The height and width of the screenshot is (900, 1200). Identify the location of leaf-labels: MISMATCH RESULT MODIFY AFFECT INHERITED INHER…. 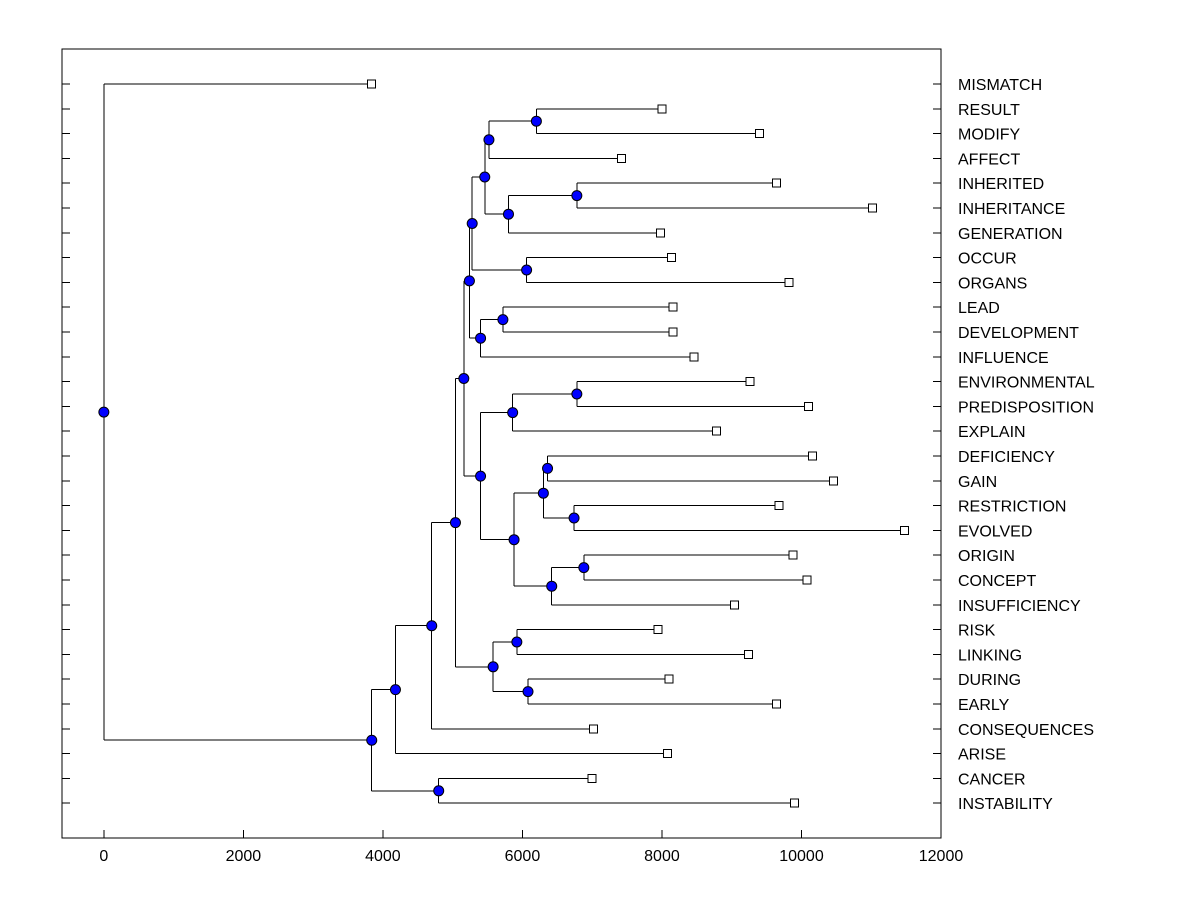
(1026, 445).